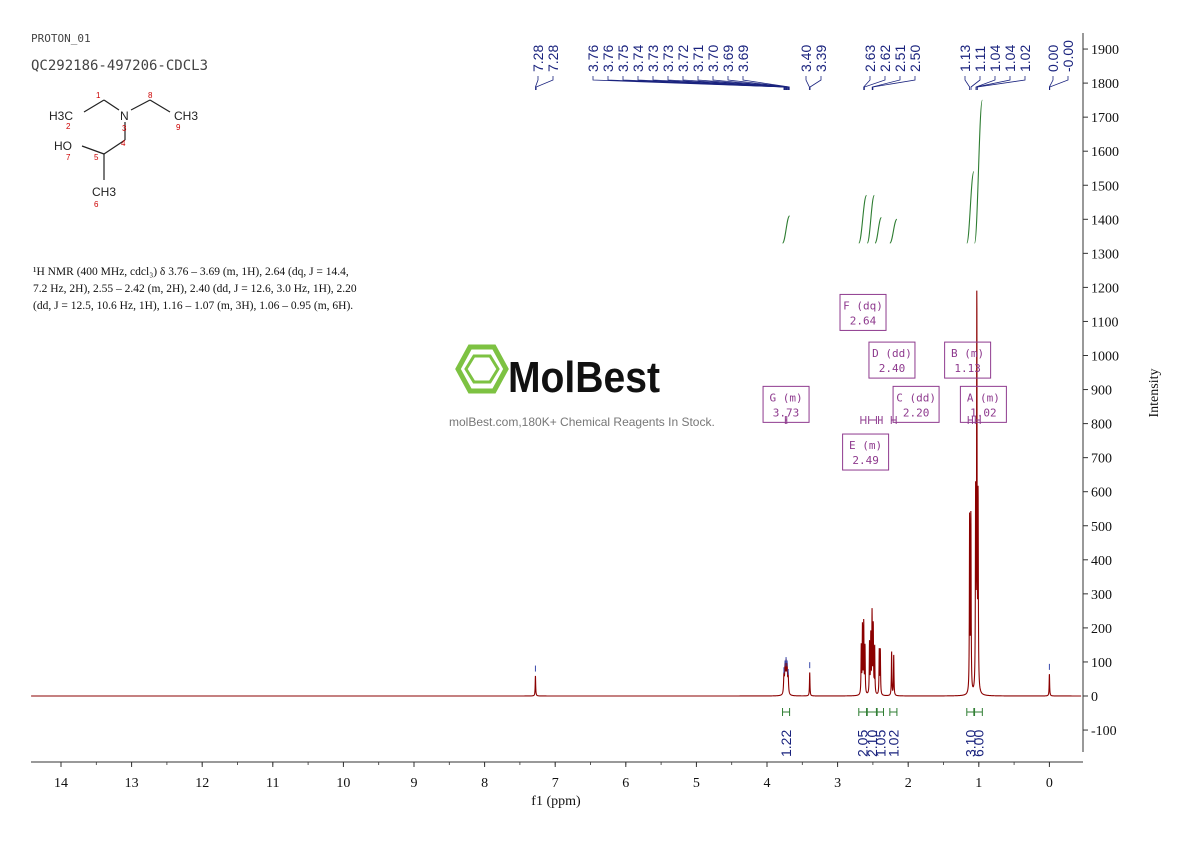 The height and width of the screenshot is (841, 1190). I want to click on atom-number: 7, so click(68, 157).